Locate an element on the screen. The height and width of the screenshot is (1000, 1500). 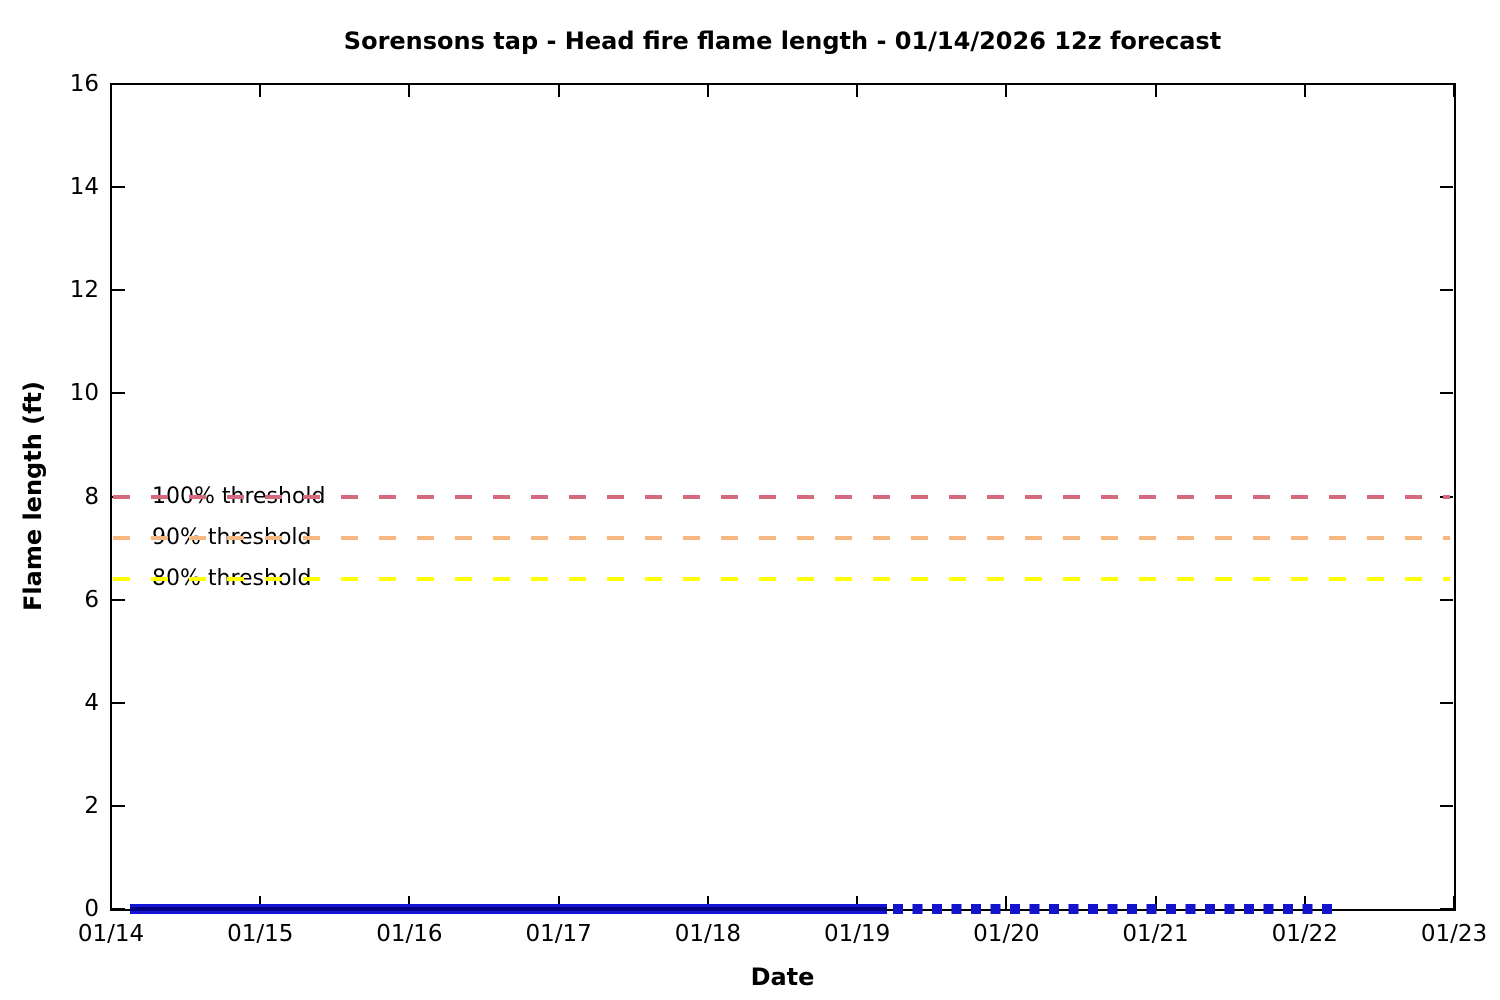
y-tick-label: 0 is located at coordinates (91, 909).